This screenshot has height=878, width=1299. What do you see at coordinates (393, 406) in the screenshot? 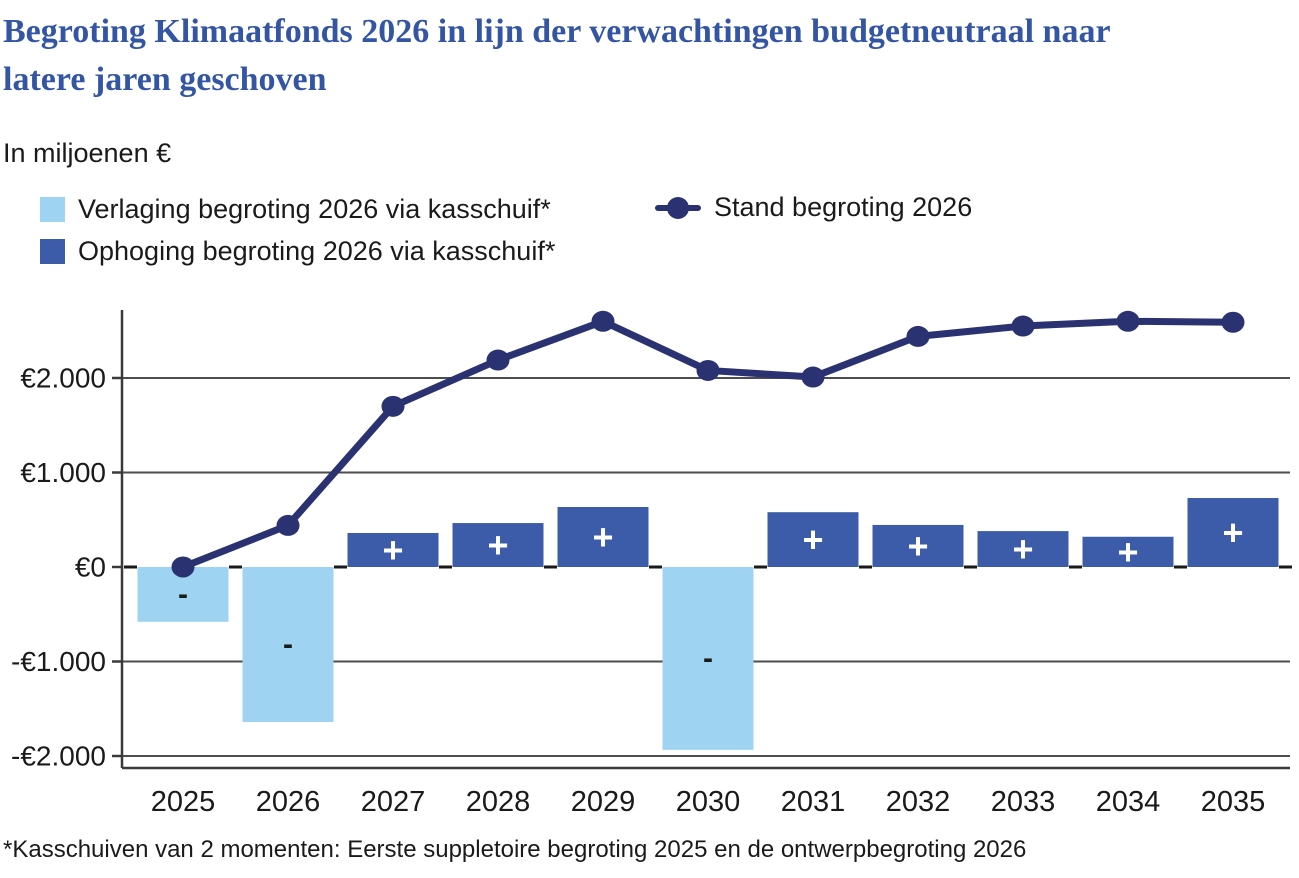
I see `point-2027` at bounding box center [393, 406].